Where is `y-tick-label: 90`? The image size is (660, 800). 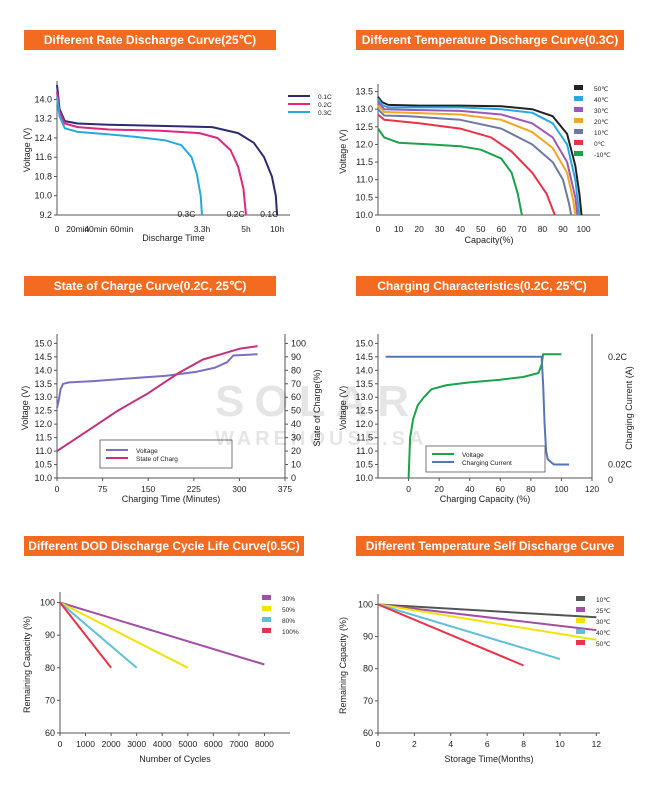 y-tick-label: 90 is located at coordinates (368, 637).